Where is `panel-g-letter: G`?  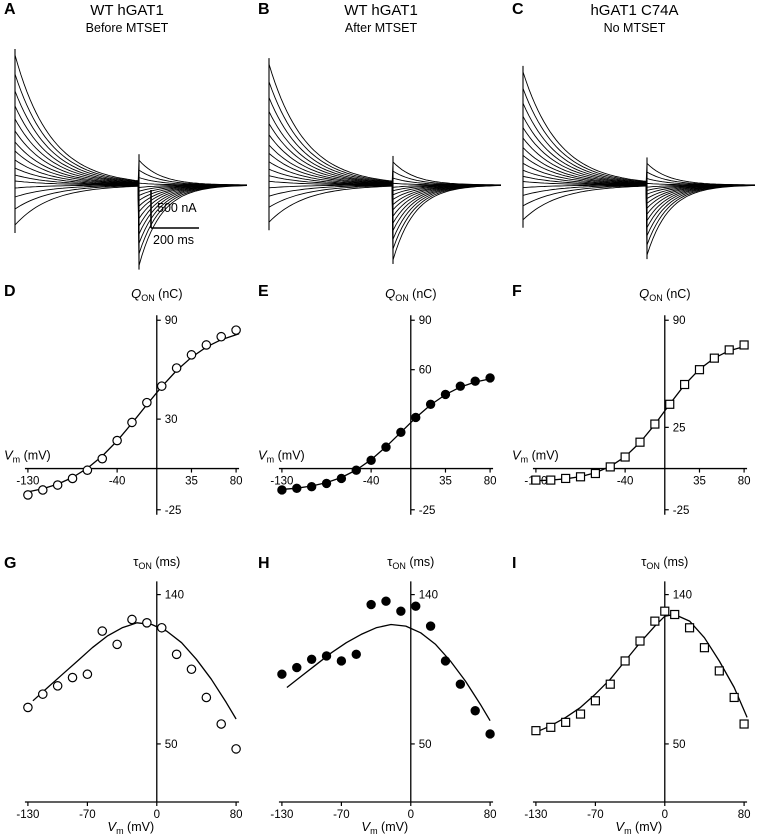
panel-g-letter: G is located at coordinates (10, 563).